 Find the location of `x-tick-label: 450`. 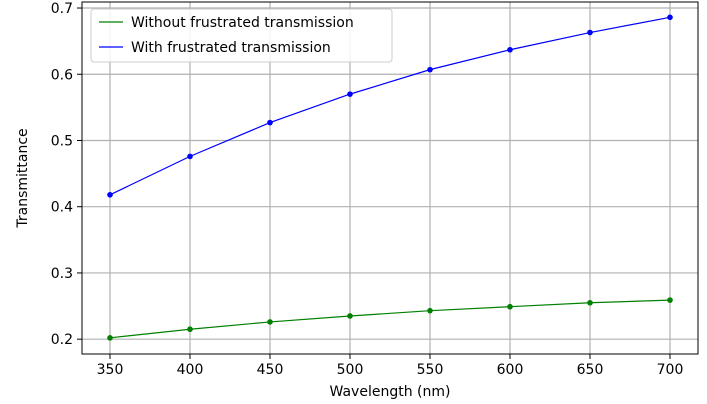

x-tick-label: 450 is located at coordinates (270, 370).